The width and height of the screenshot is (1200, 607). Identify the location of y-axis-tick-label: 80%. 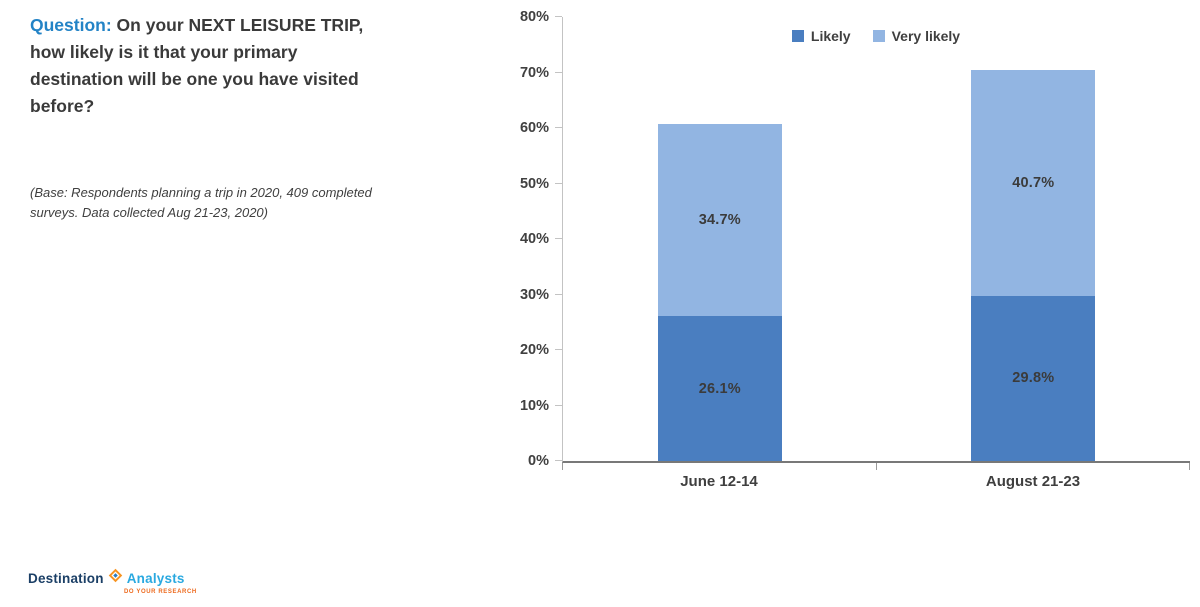
(534, 17).